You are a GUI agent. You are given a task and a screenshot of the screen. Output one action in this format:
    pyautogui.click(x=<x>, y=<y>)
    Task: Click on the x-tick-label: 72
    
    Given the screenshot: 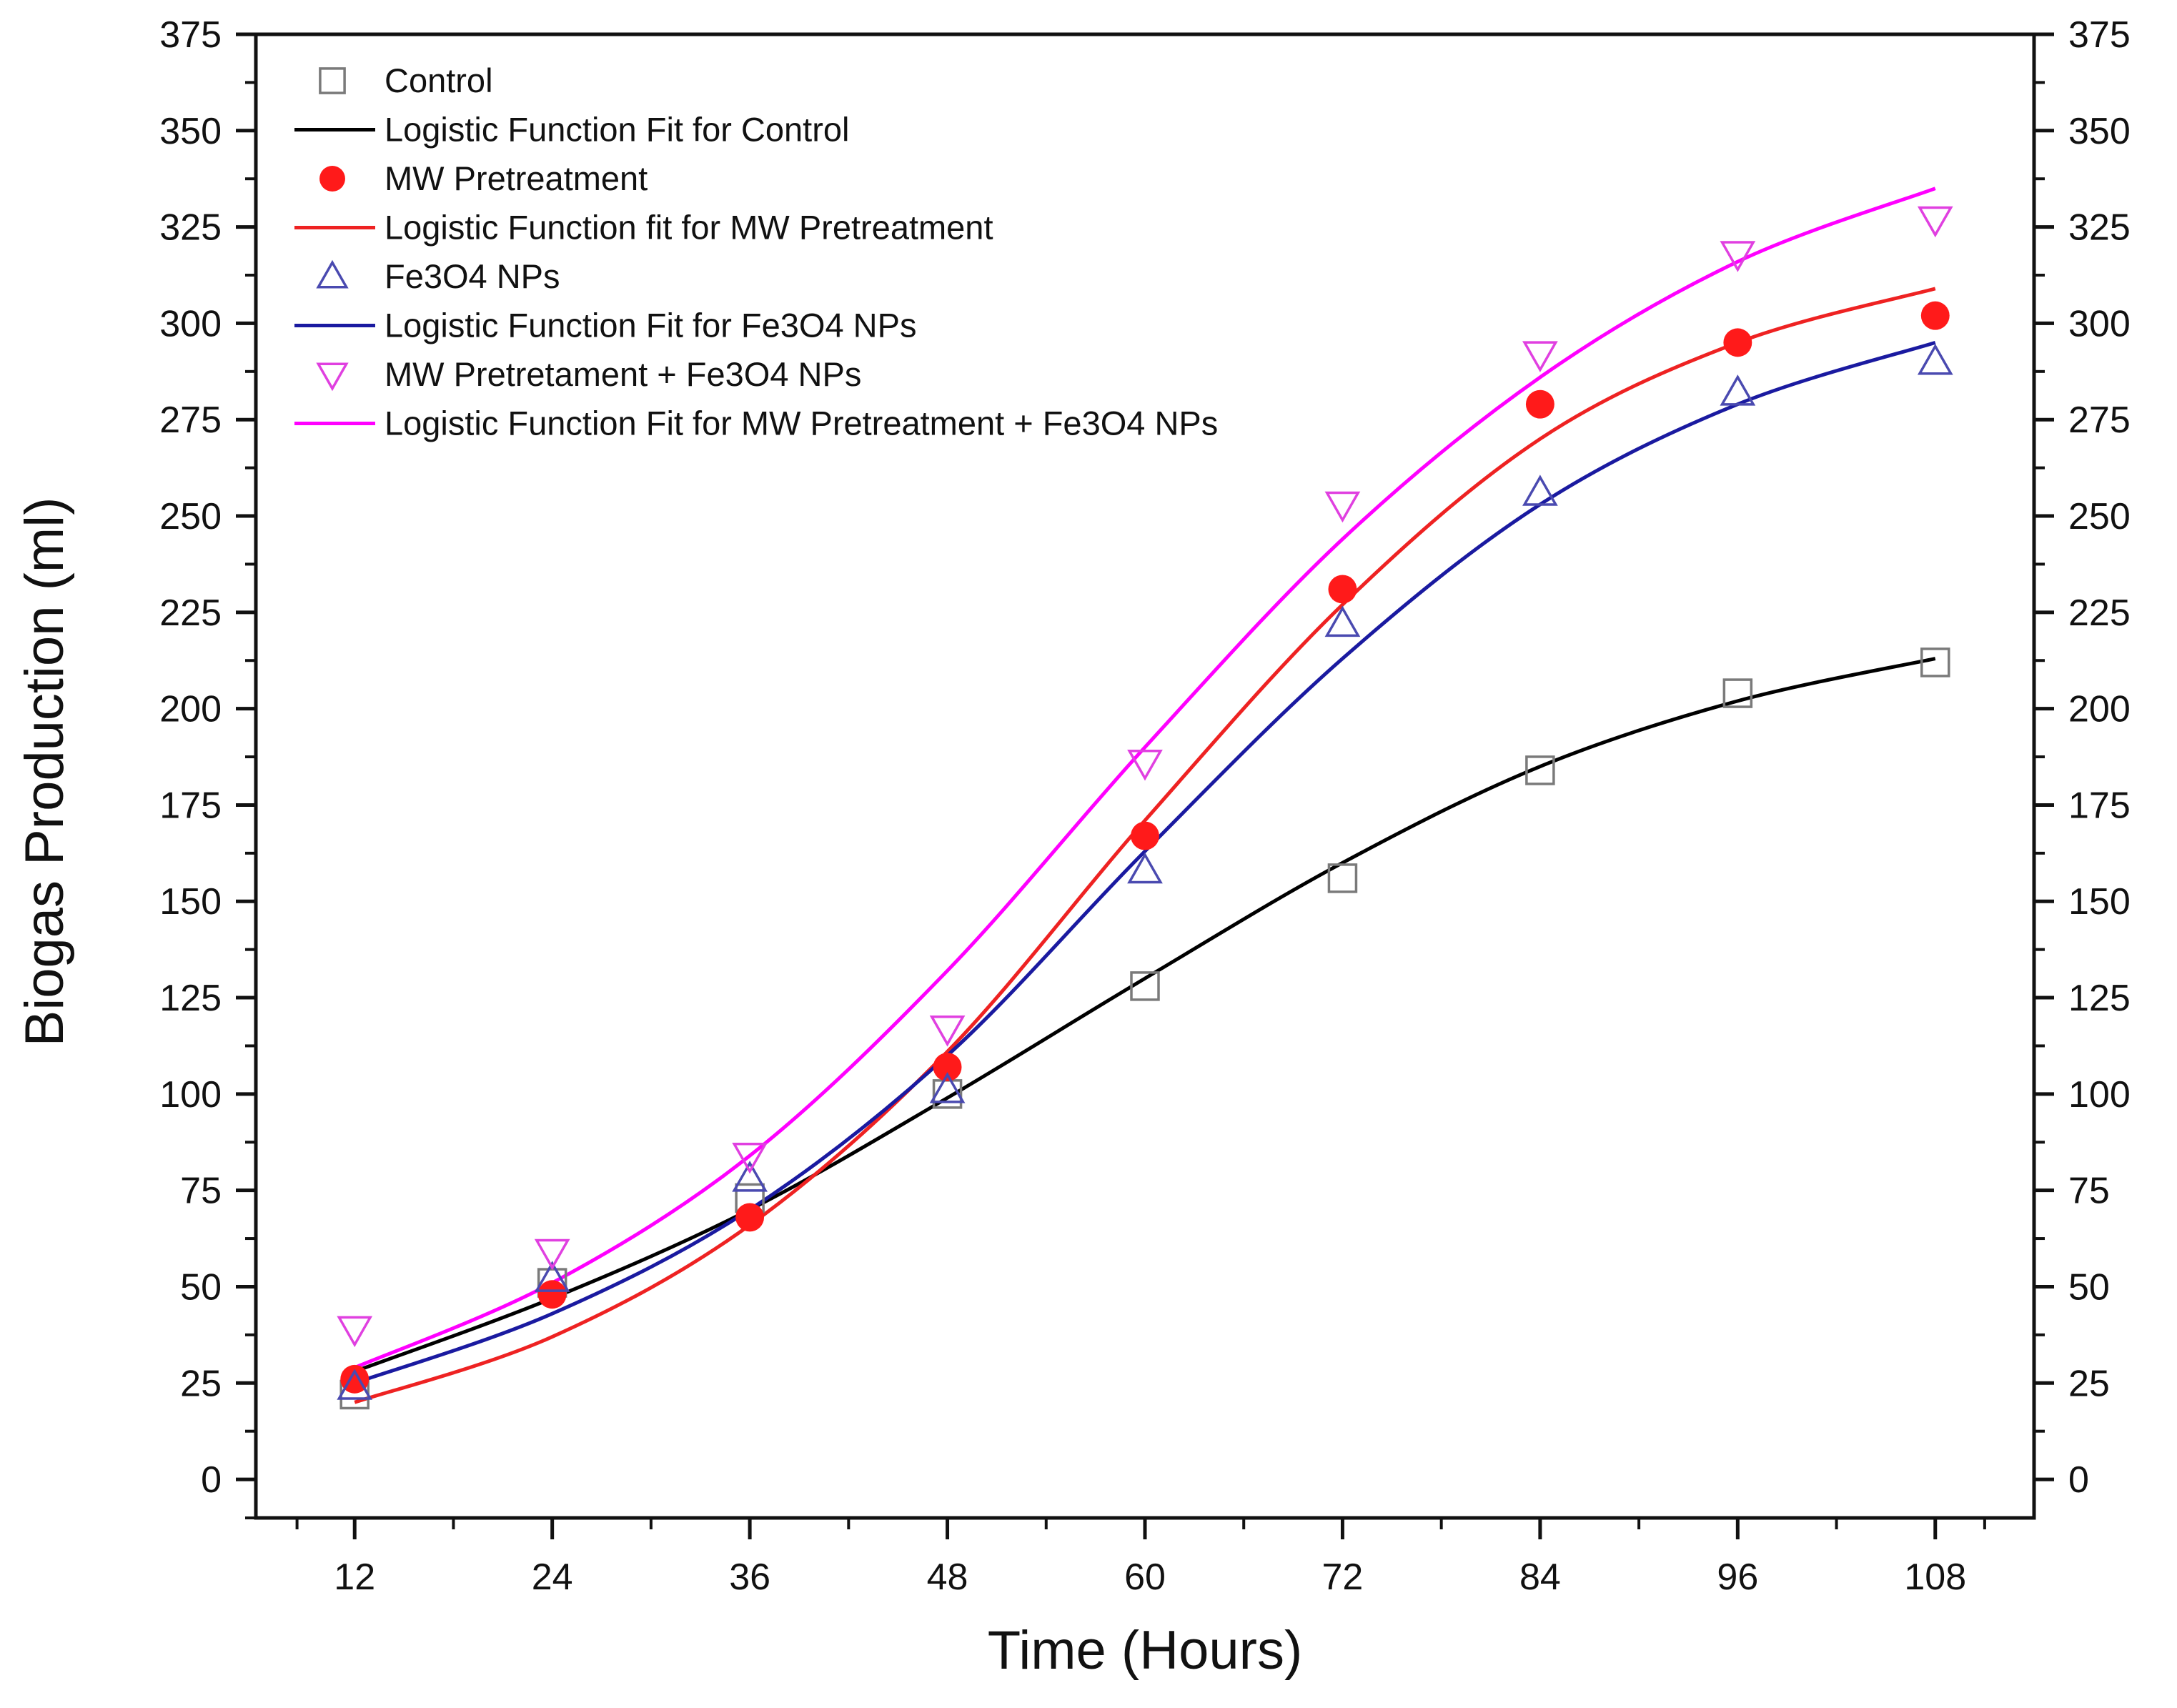 What is the action you would take?
    pyautogui.click(x=1343, y=1577)
    